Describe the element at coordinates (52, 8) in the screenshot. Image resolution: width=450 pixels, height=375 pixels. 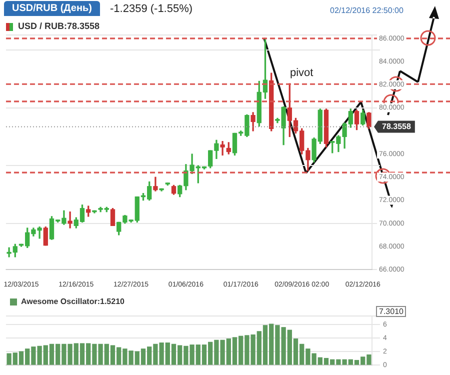
I see `chart-title: USD/RUB (День)` at that location.